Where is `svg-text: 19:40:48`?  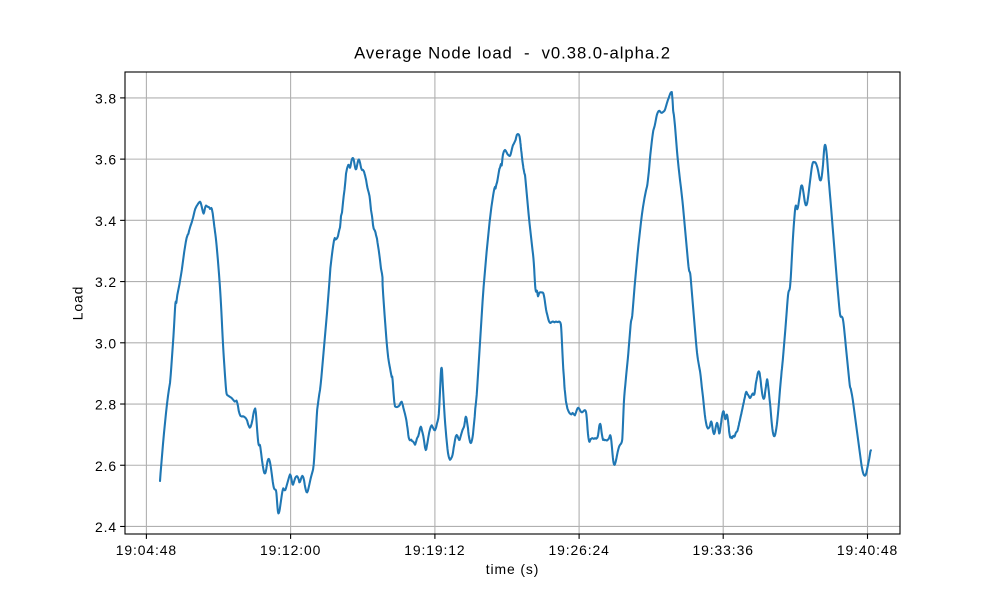
svg-text: 19:40:48 is located at coordinates (867, 550).